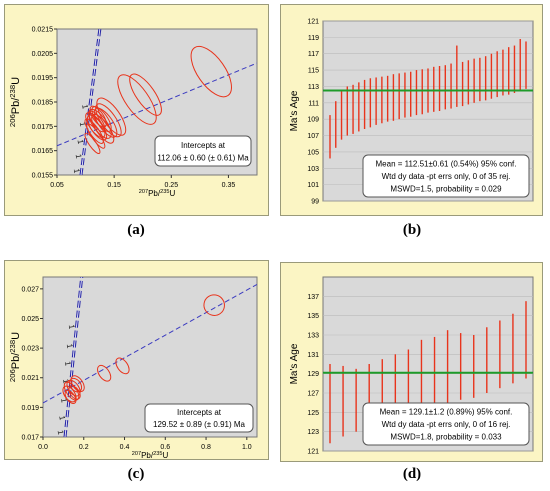 The height and width of the screenshot is (491, 550). I want to click on y-tick-label: 133, so click(313, 336).